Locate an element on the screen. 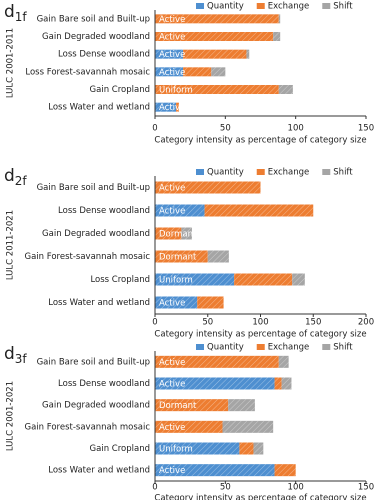  y-axis-label: LULC 2001-2021 is located at coordinates (11, 416).